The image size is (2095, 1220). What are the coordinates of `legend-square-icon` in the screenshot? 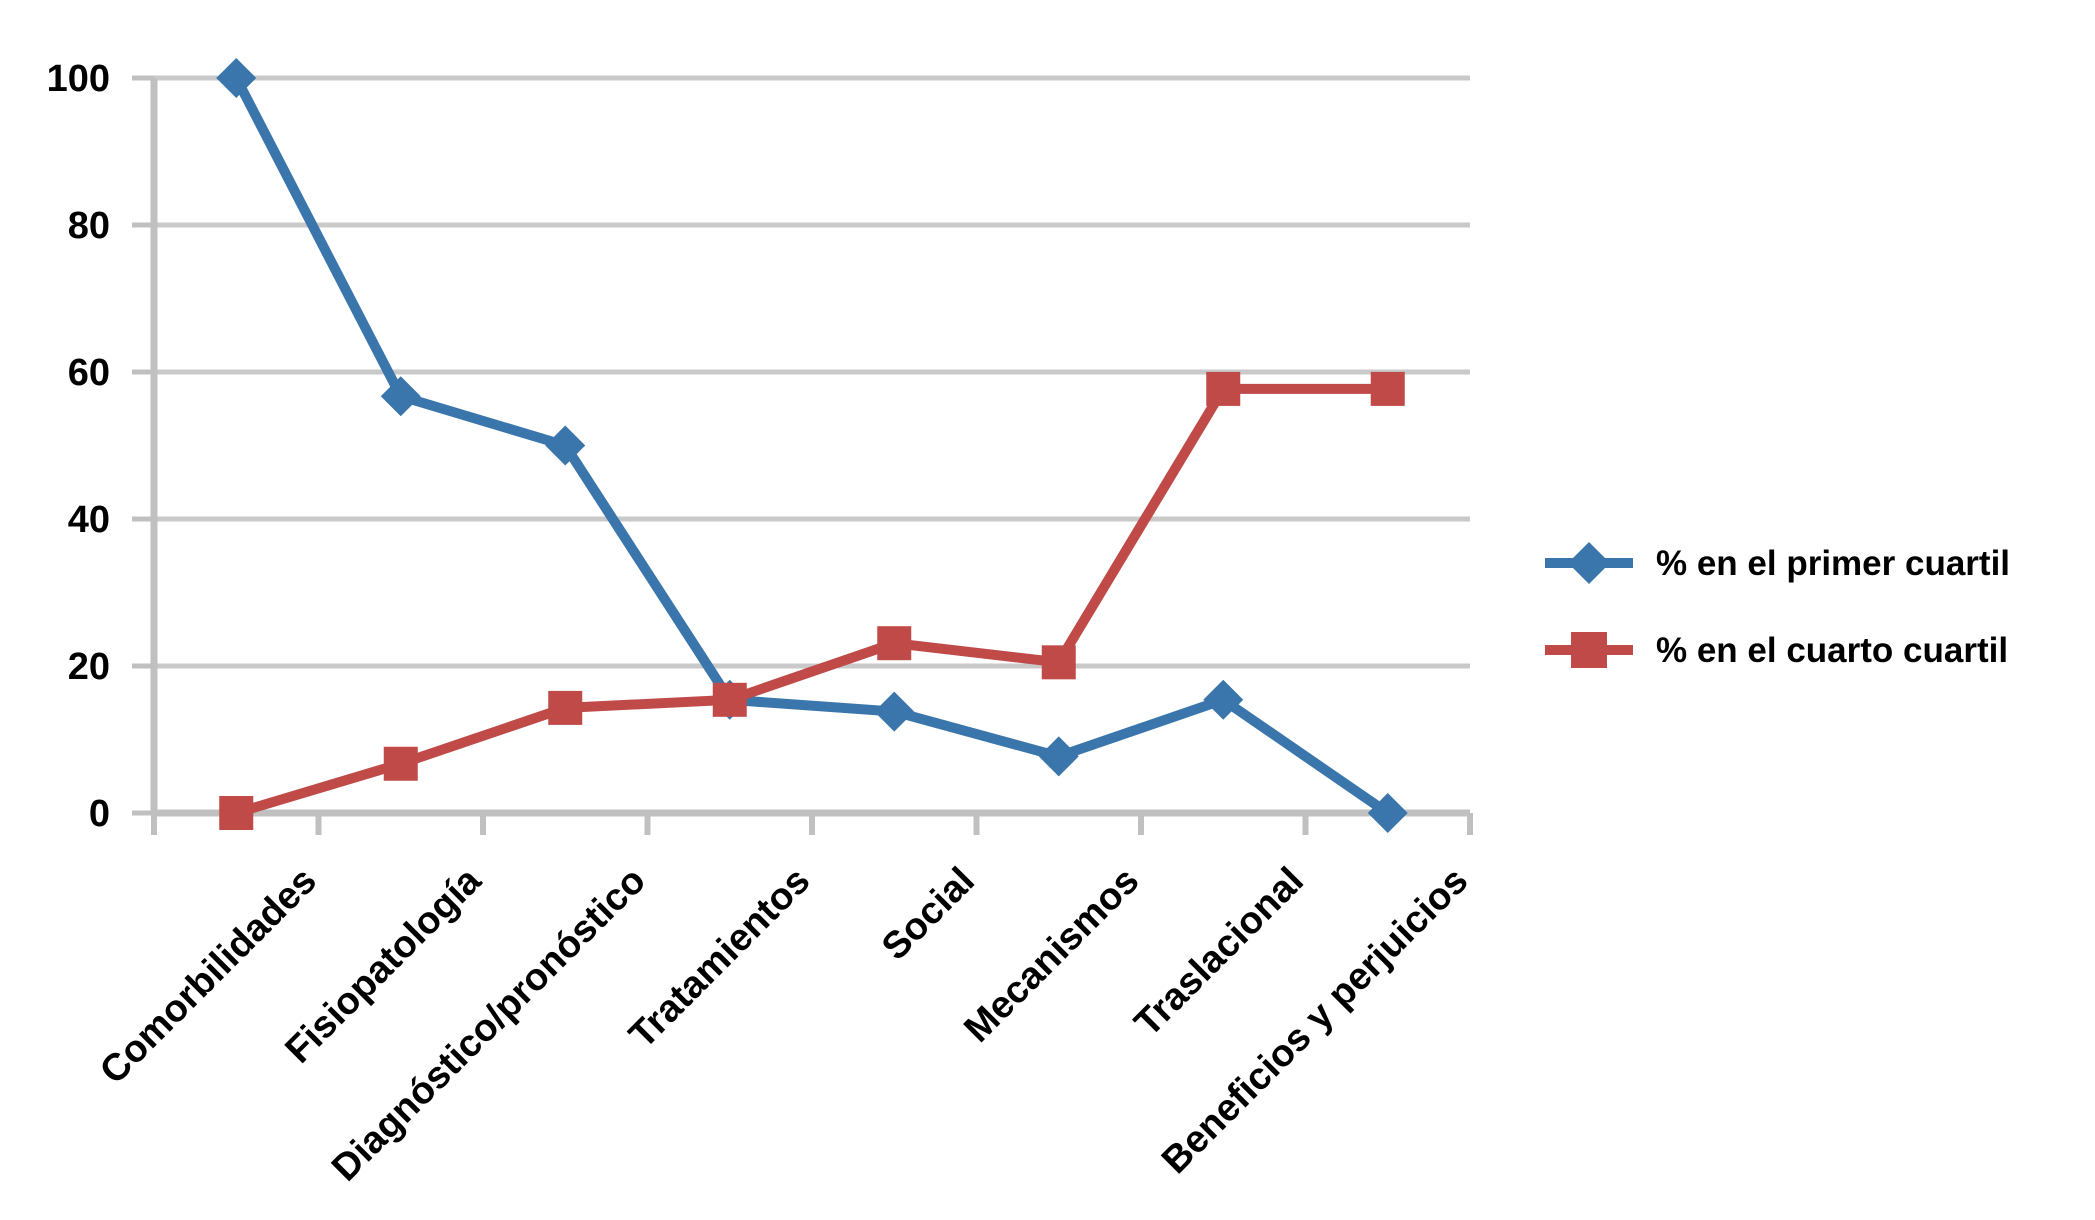 It's located at (1589, 650).